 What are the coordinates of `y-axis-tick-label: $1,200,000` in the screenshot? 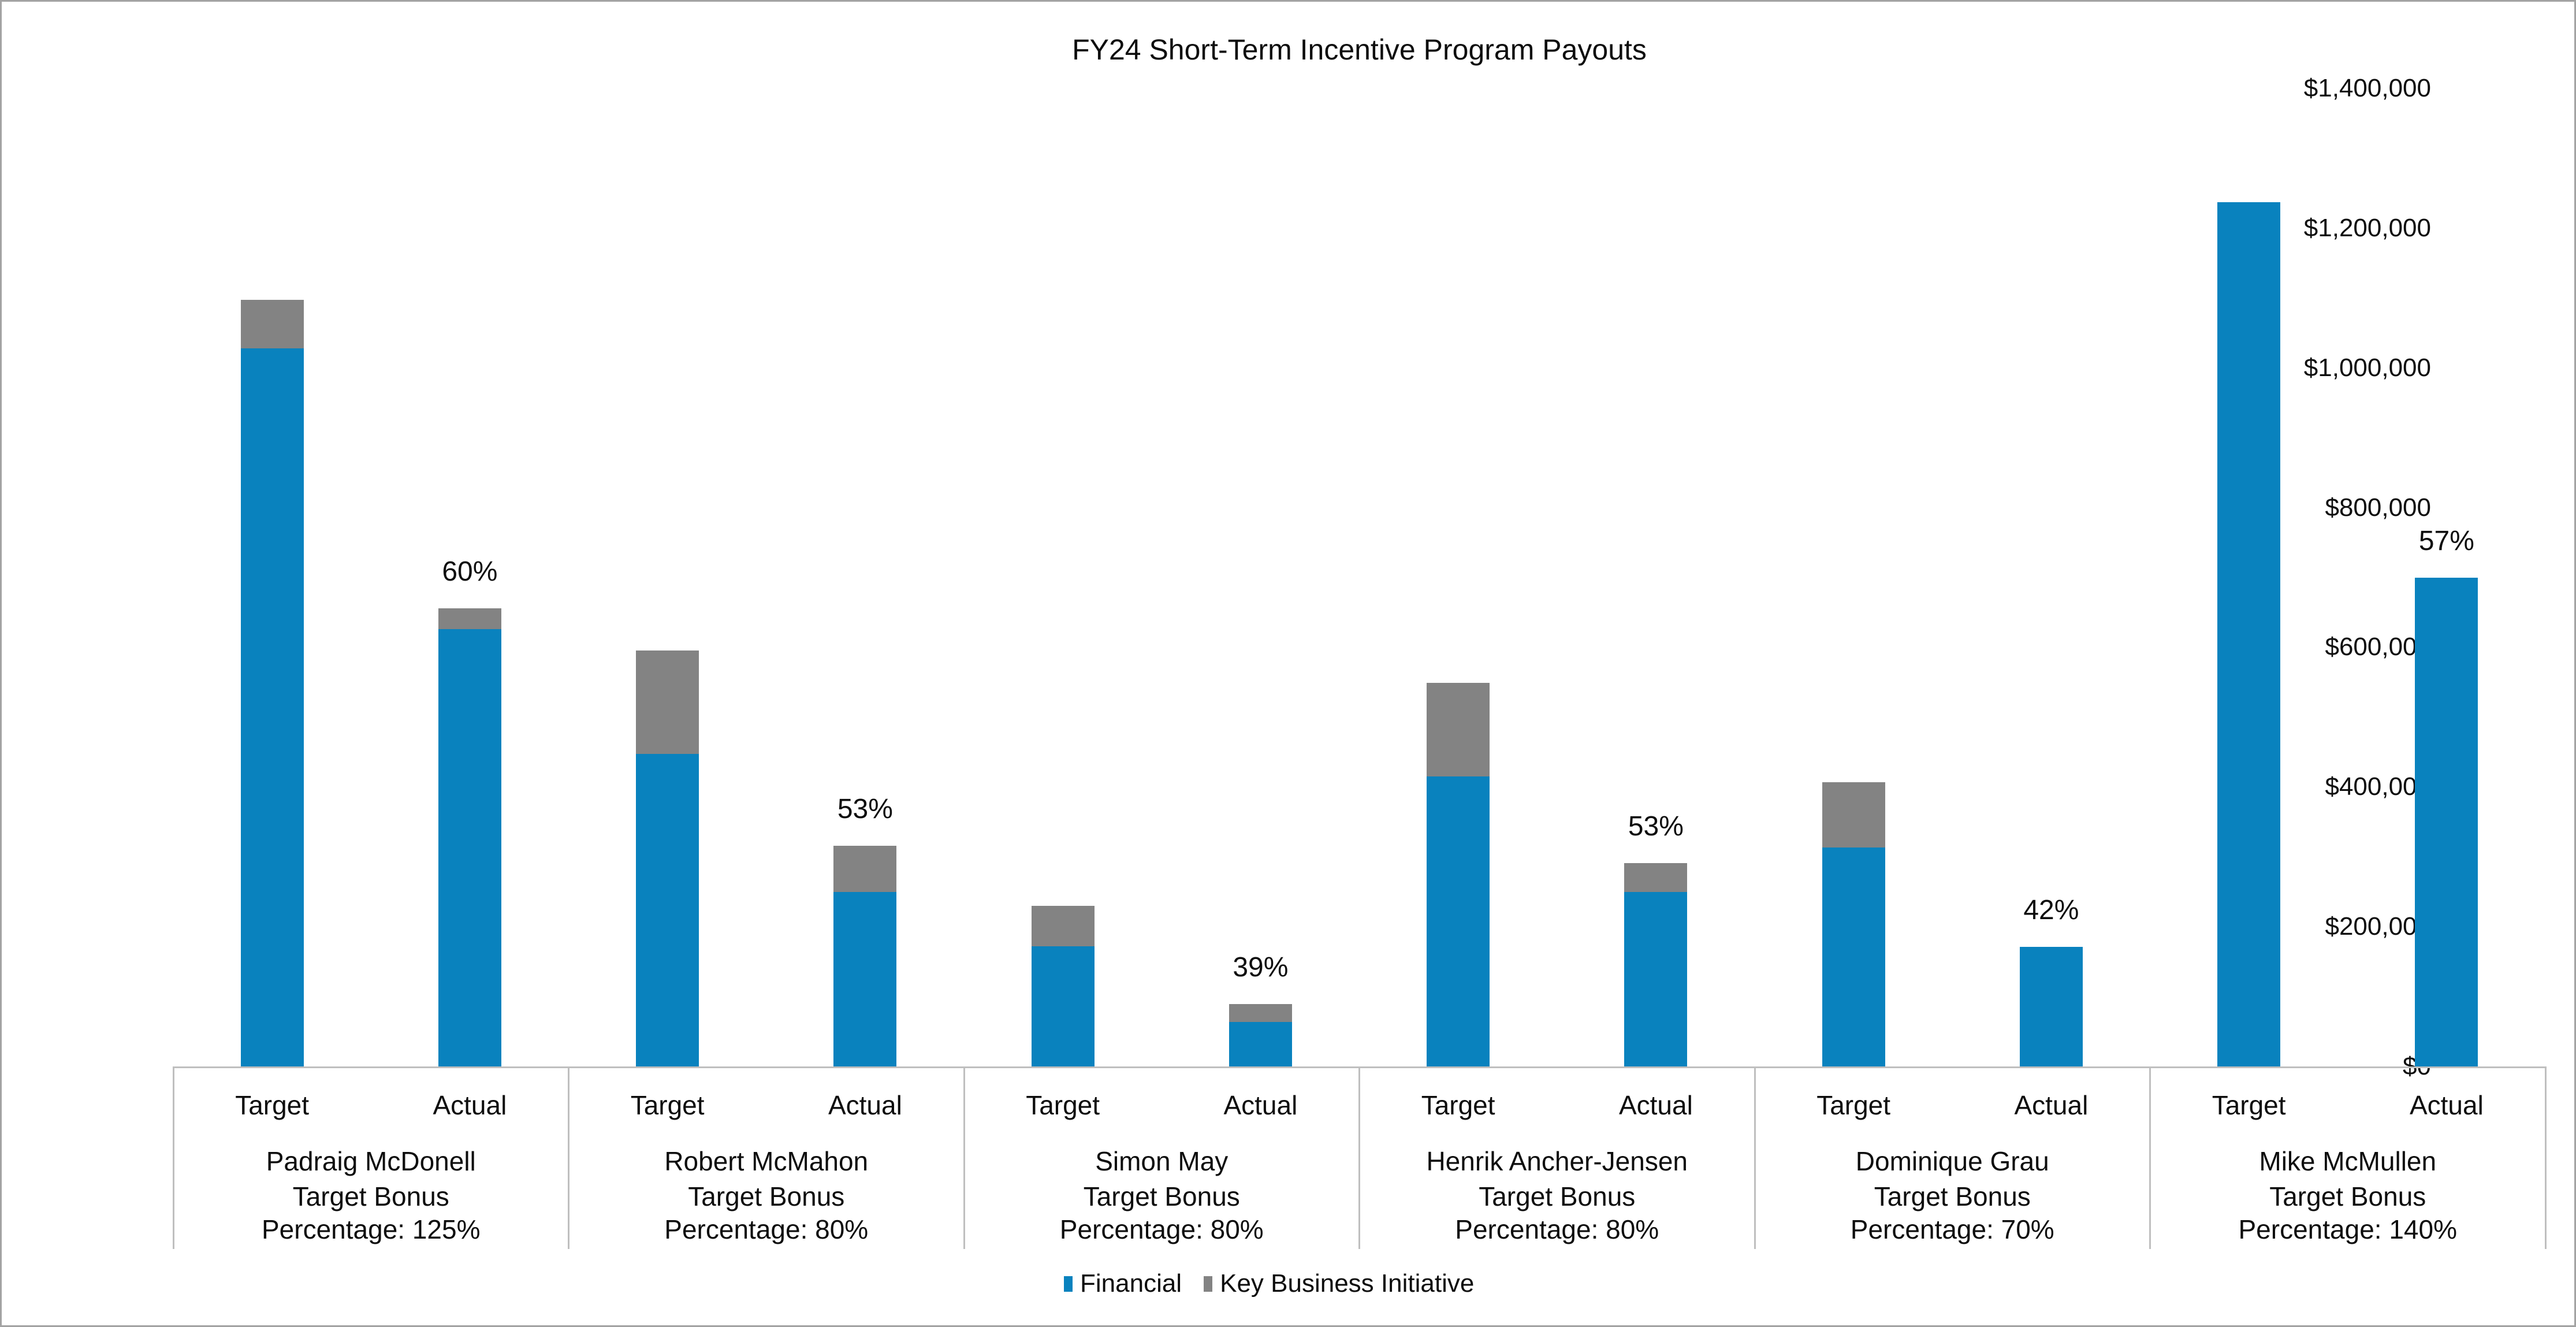 It's located at (2367, 227).